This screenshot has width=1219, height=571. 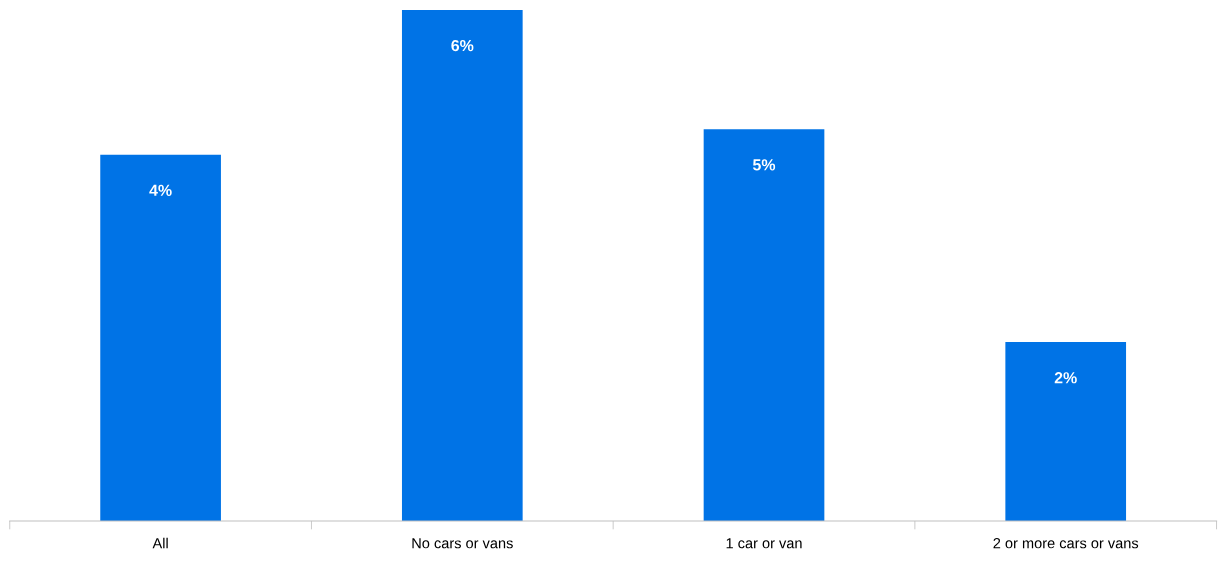 What do you see at coordinates (764, 165) in the screenshot?
I see `data-label: 5%` at bounding box center [764, 165].